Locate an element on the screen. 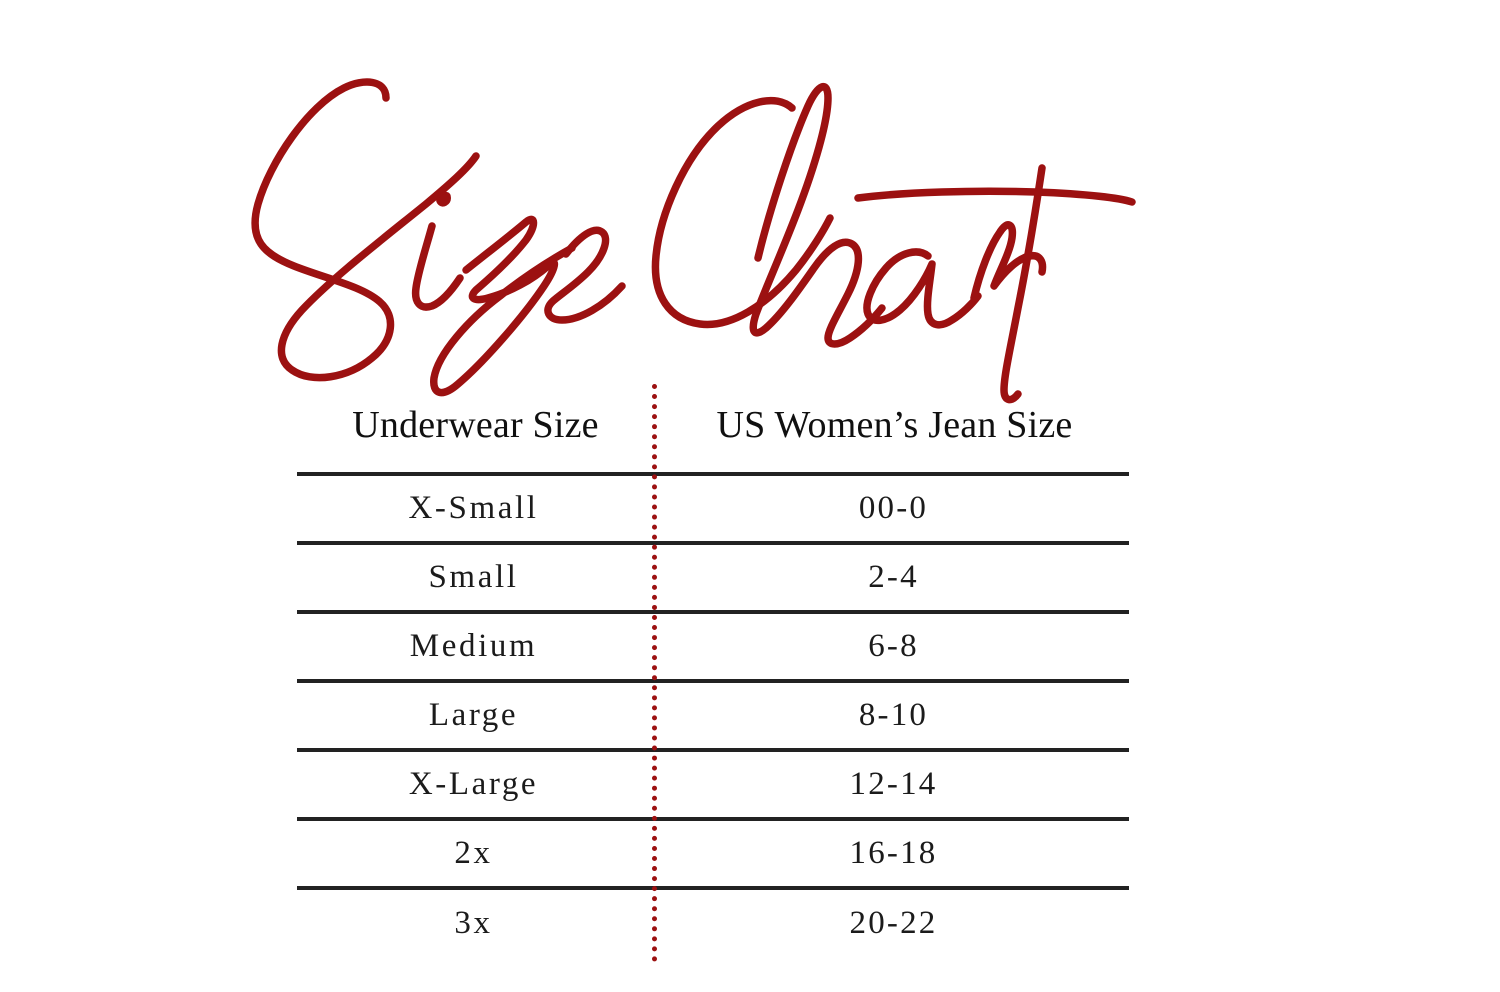 The width and height of the screenshot is (1500, 992). cell-jean-size: 12-14 is located at coordinates (890, 783).